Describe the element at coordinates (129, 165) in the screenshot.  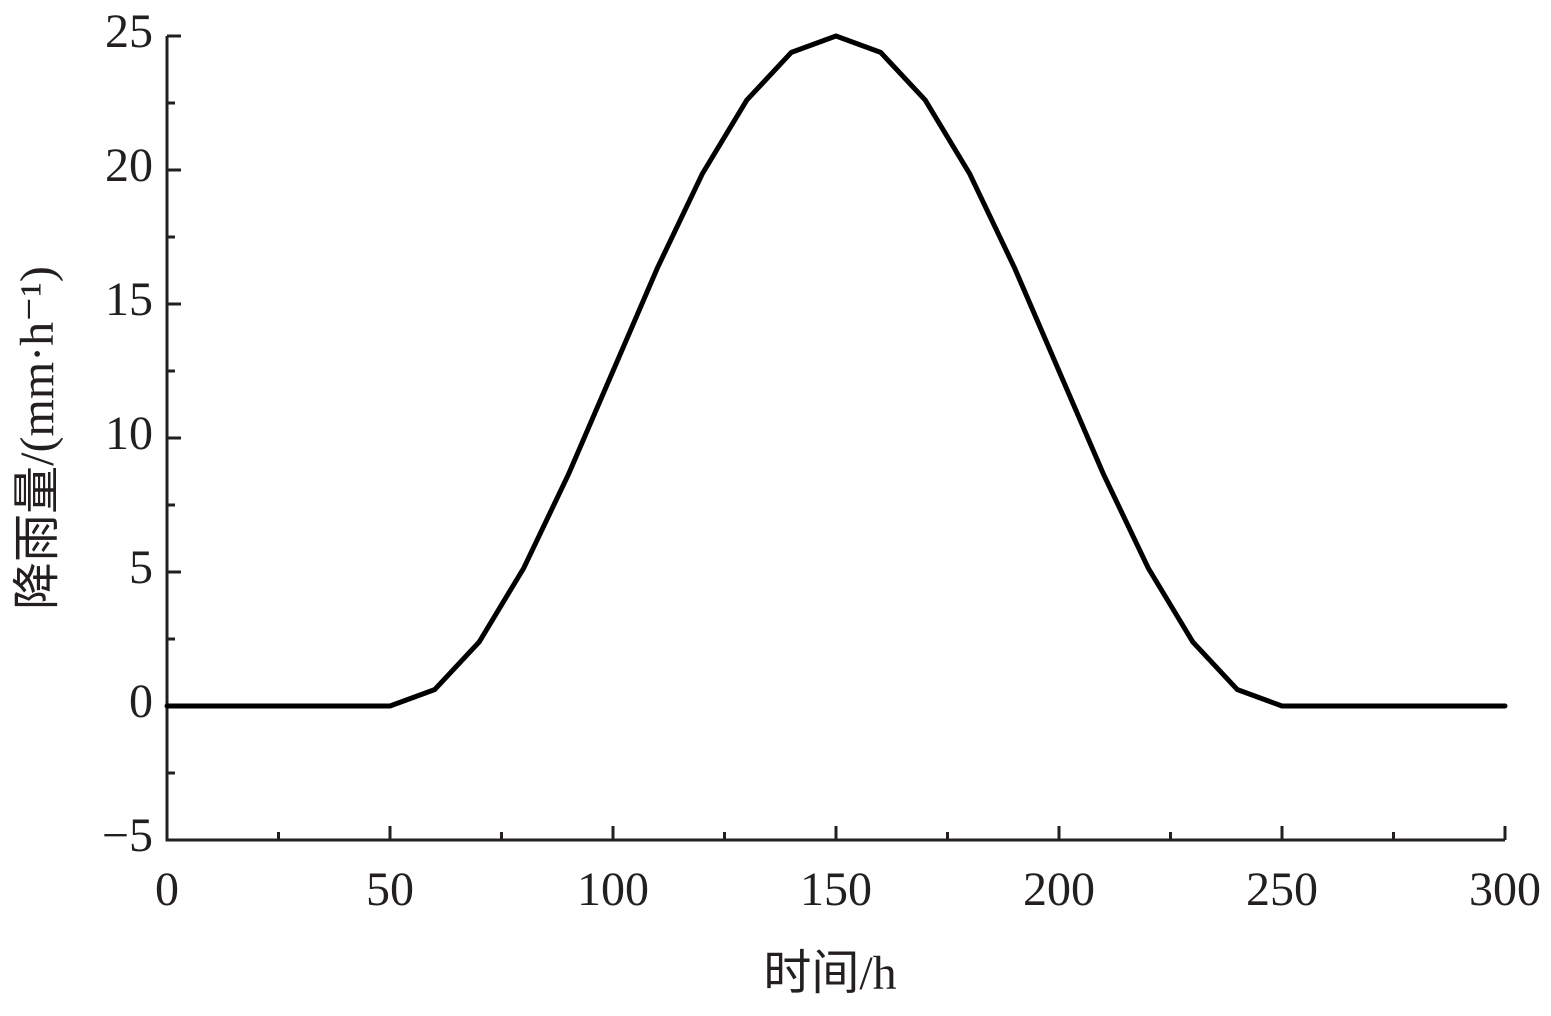
I see `y-tick-label: 20` at that location.